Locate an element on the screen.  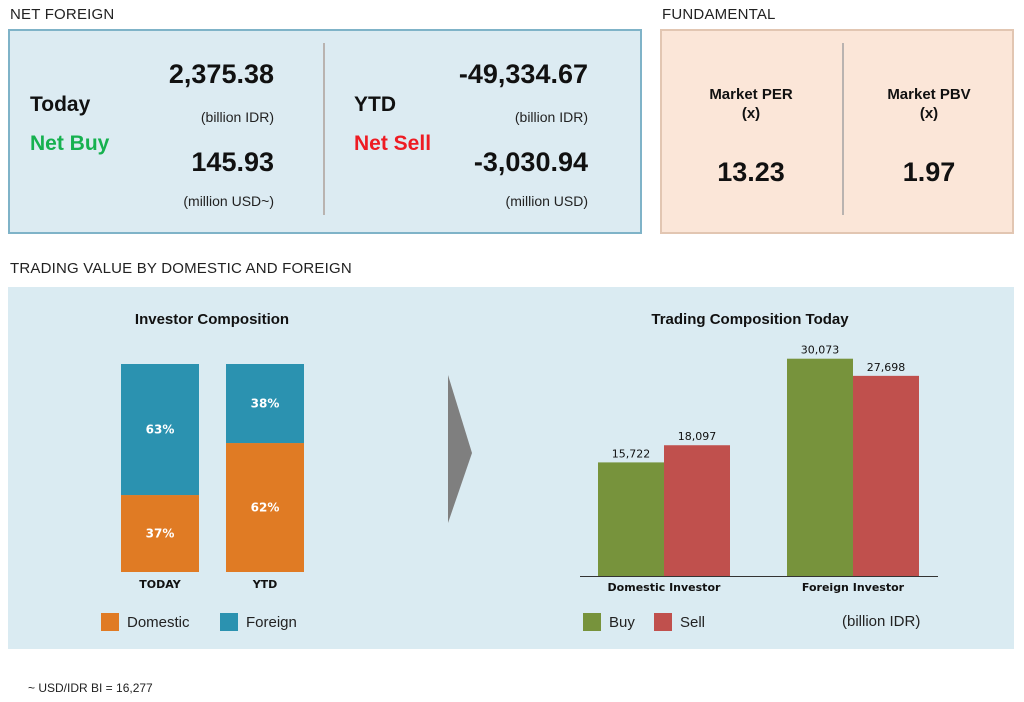
unit-note: (billion IDR) is located at coordinates (881, 621).